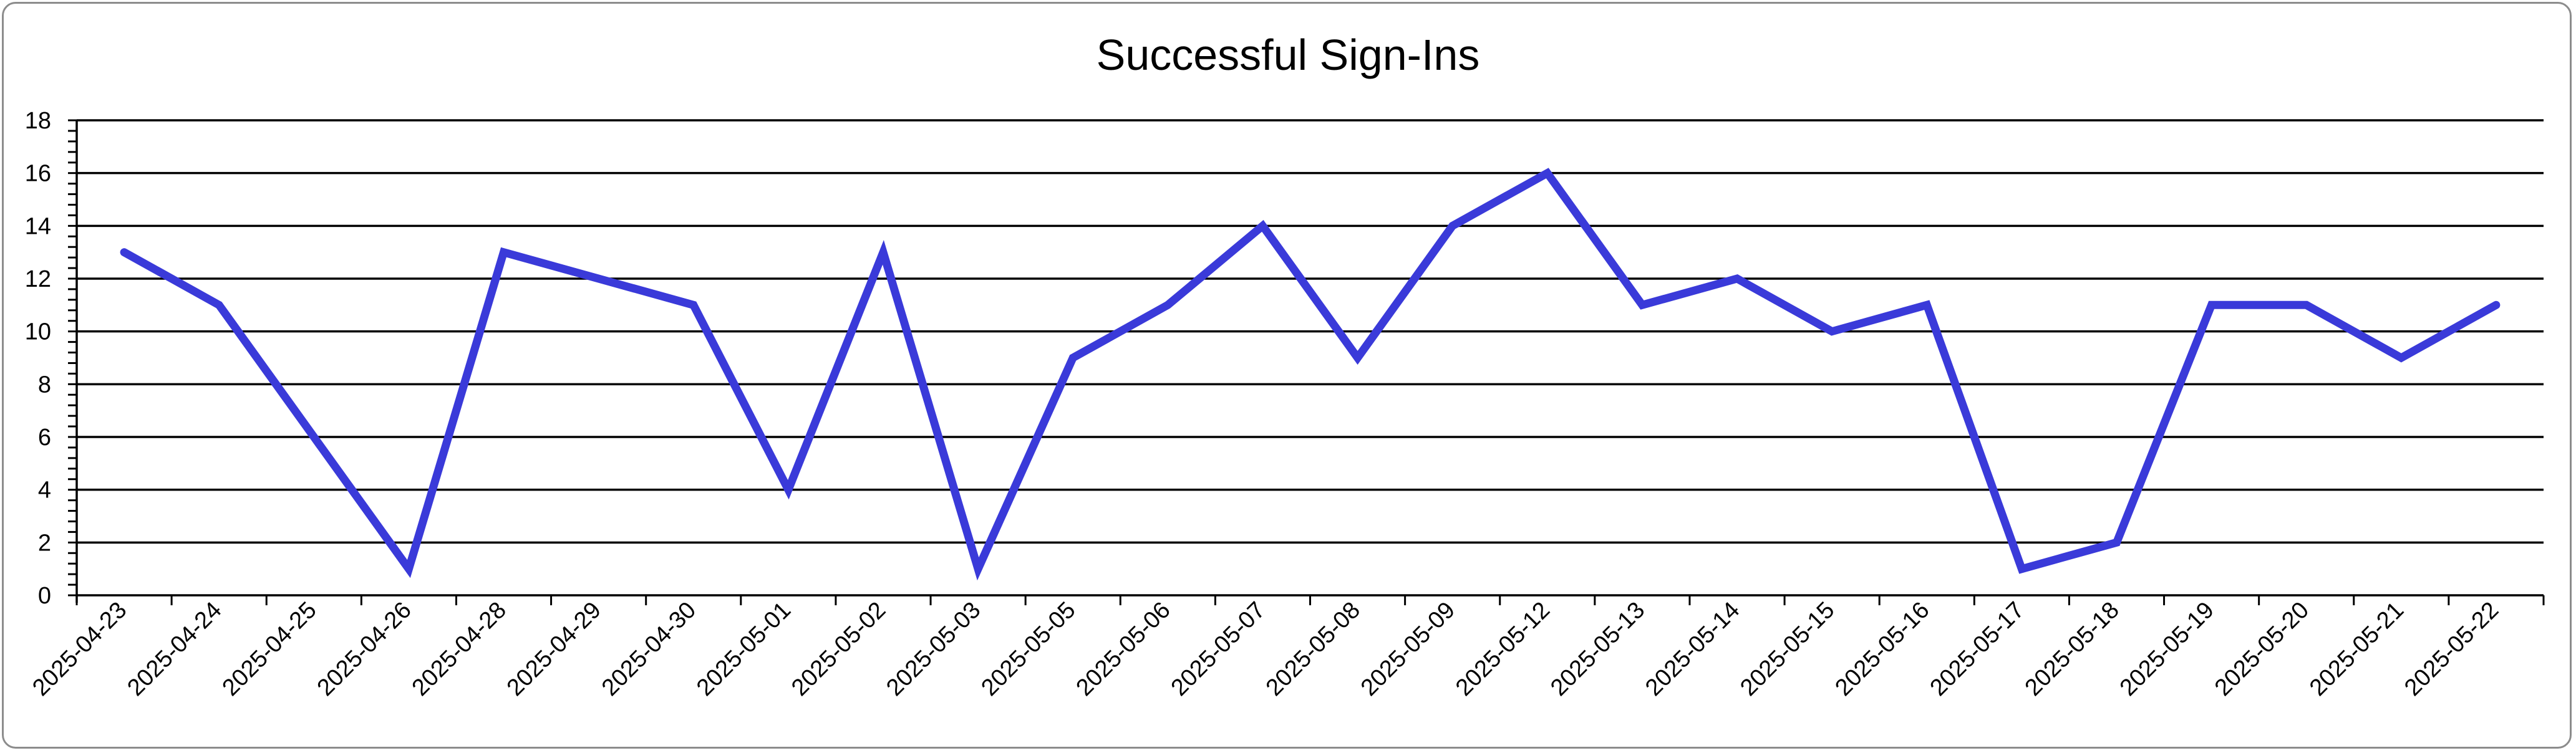  I want to click on x-tick-label: 2025-05-06, so click(1124, 649).